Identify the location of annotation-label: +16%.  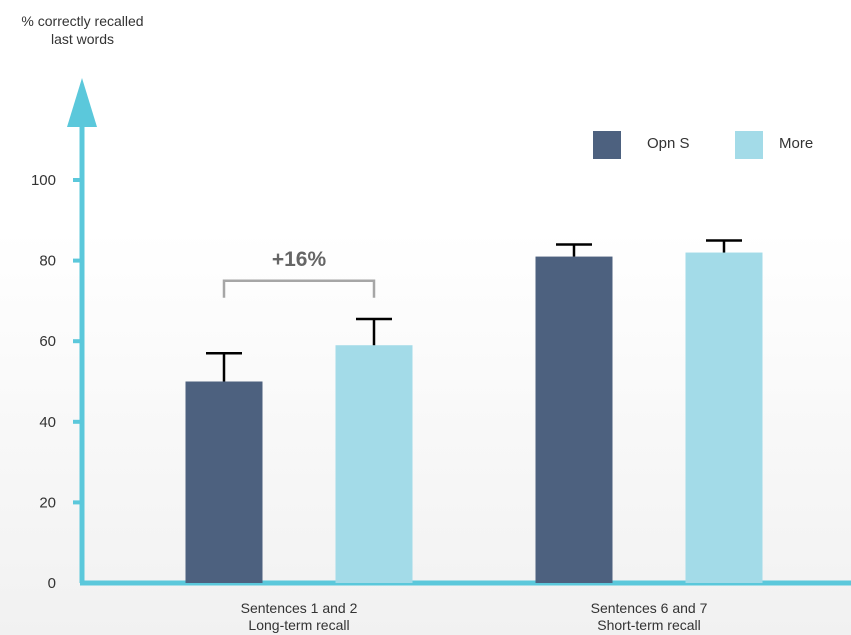
(299, 259).